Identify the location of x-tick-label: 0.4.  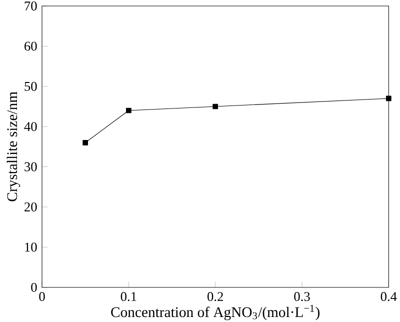
(388, 297).